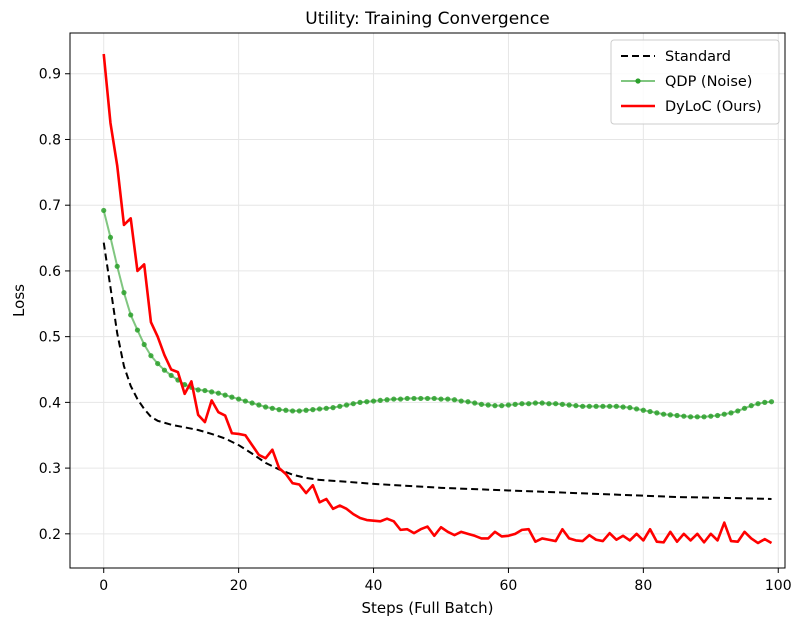  I want to click on y-tick-label: 0.3, so click(50, 469).